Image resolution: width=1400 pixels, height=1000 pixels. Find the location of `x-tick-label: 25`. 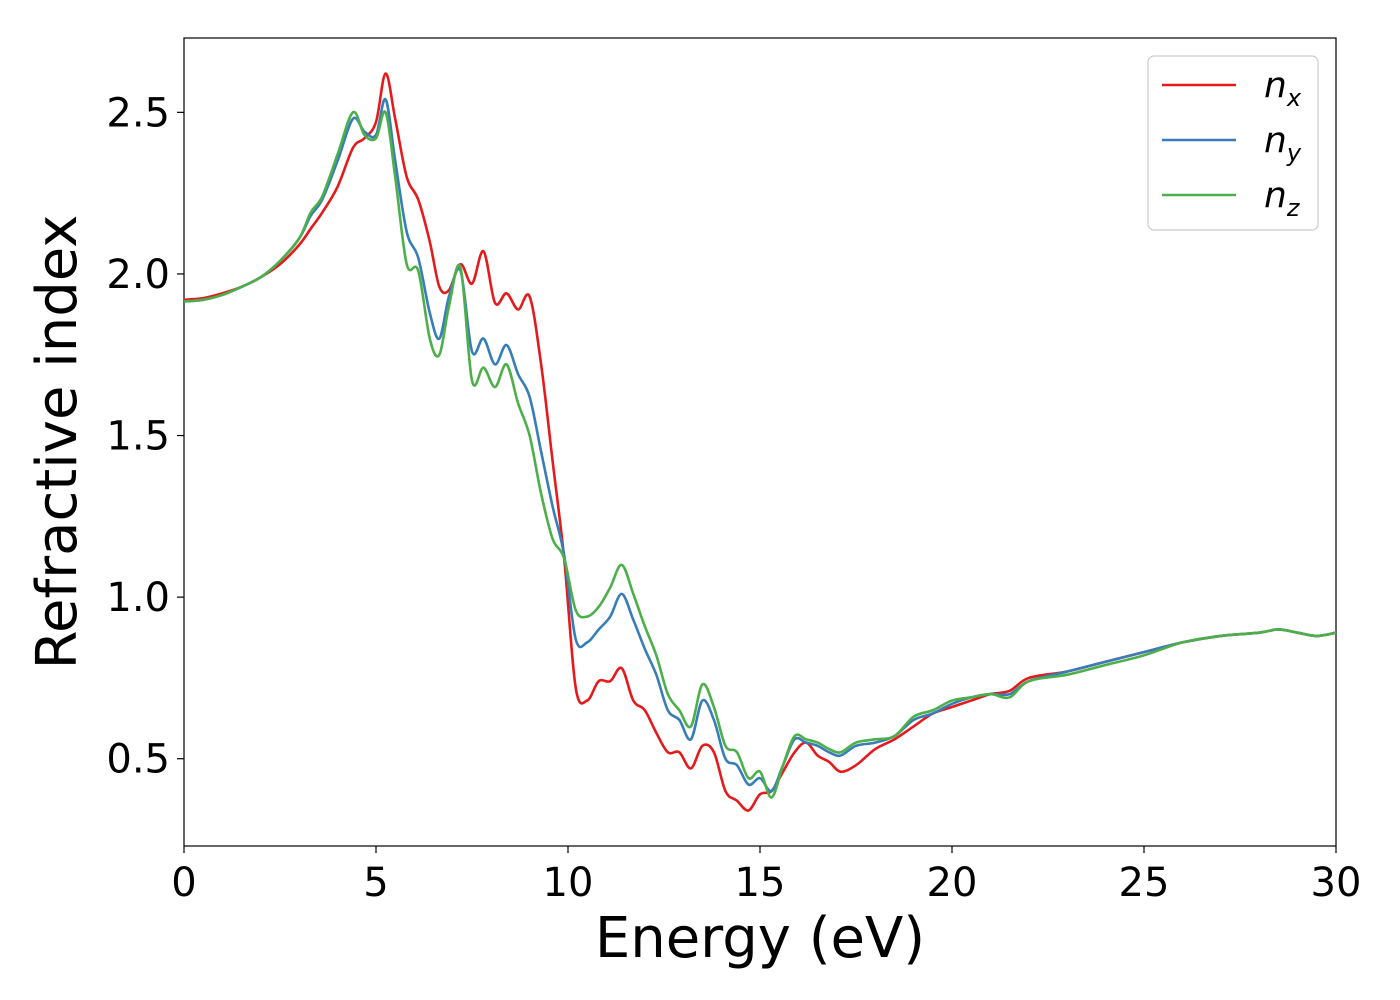

x-tick-label: 25 is located at coordinates (1144, 883).